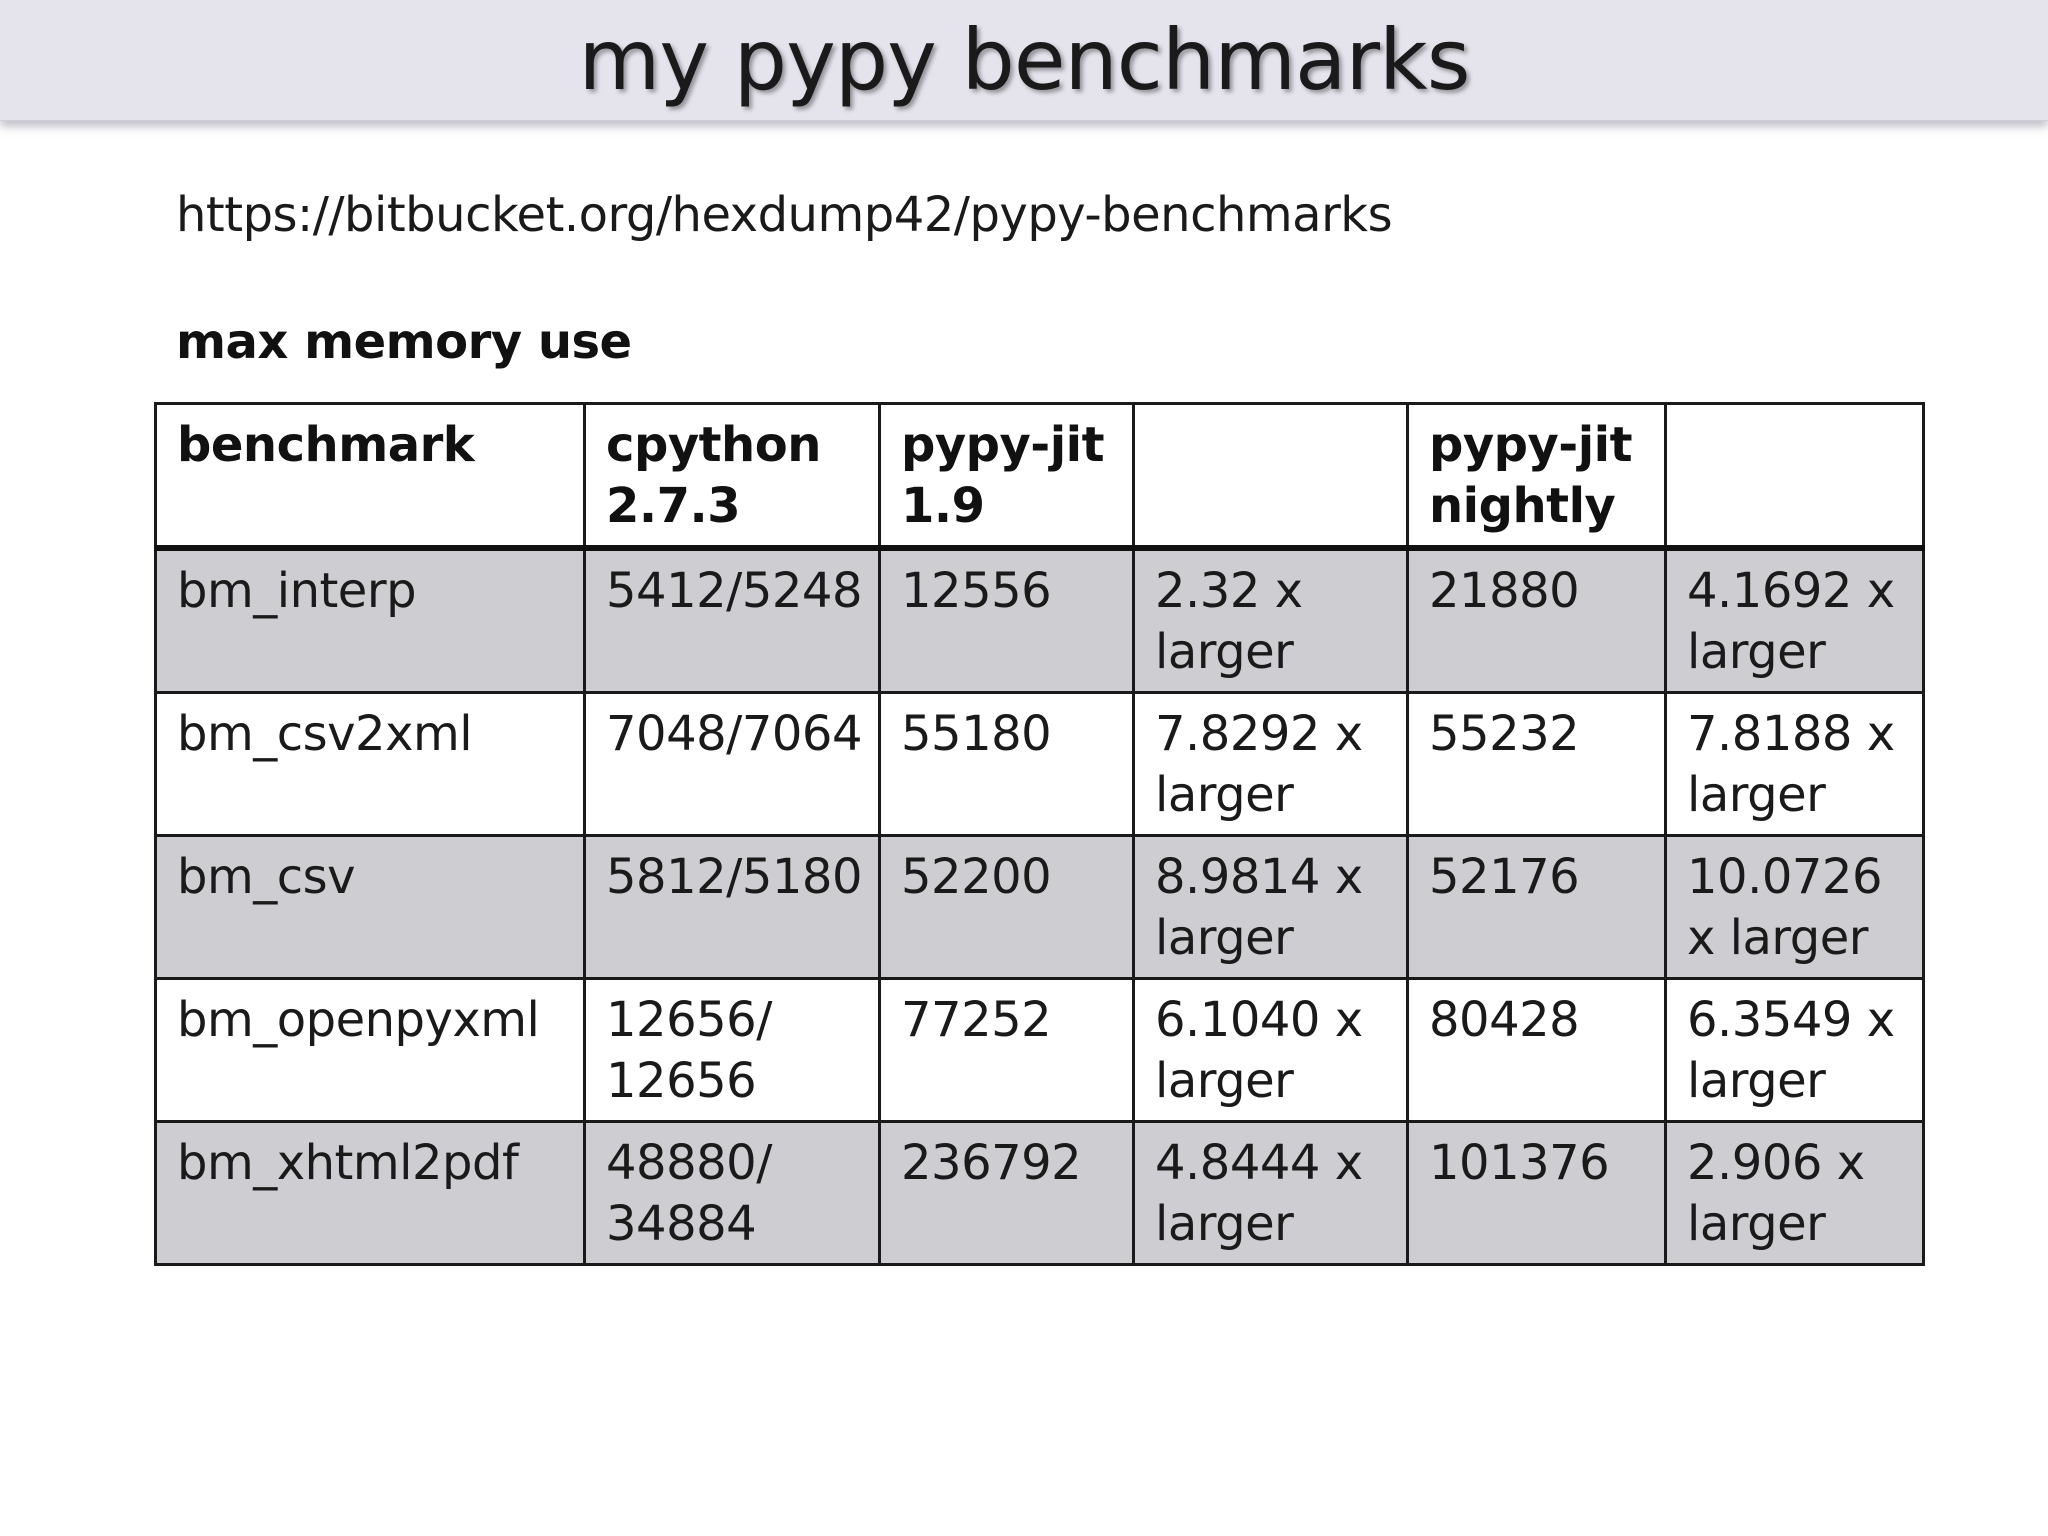 The height and width of the screenshot is (1536, 2048). Describe the element at coordinates (1536, 764) in the screenshot. I see `cell-pypy-jit-nightly: 55232` at that location.